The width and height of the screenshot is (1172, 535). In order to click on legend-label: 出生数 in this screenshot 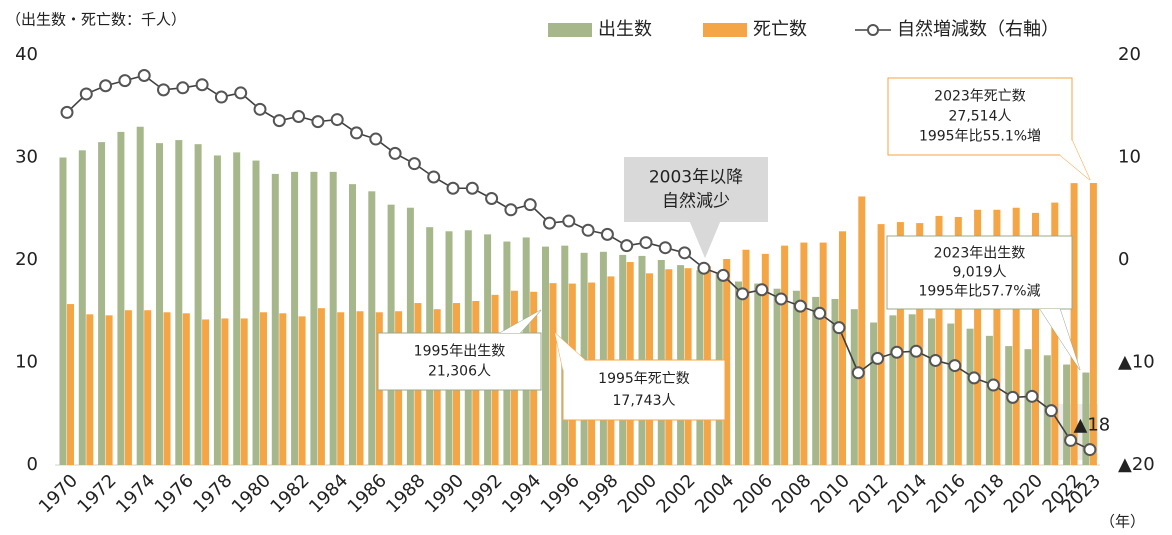, I will do `click(625, 29)`.